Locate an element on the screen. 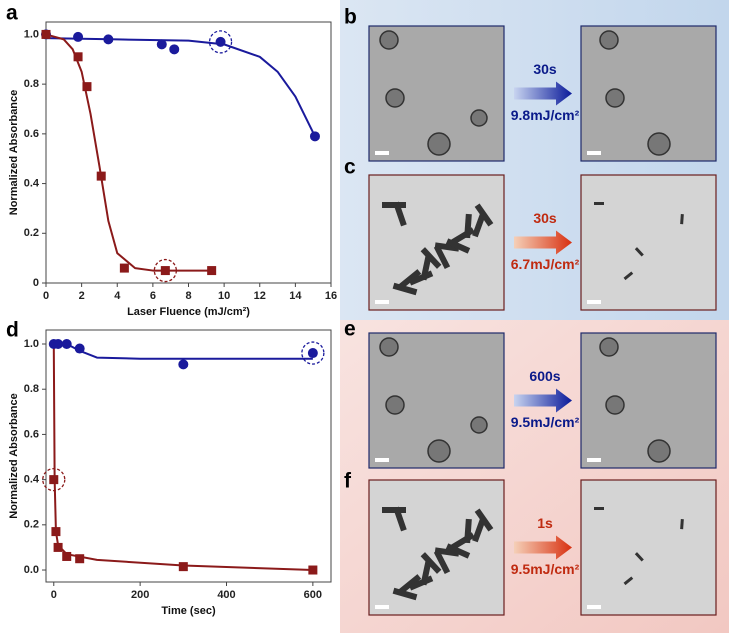 The image size is (729, 633). x-axis-label: Laser Fluence (mJ/cm²) is located at coordinates (188, 312).